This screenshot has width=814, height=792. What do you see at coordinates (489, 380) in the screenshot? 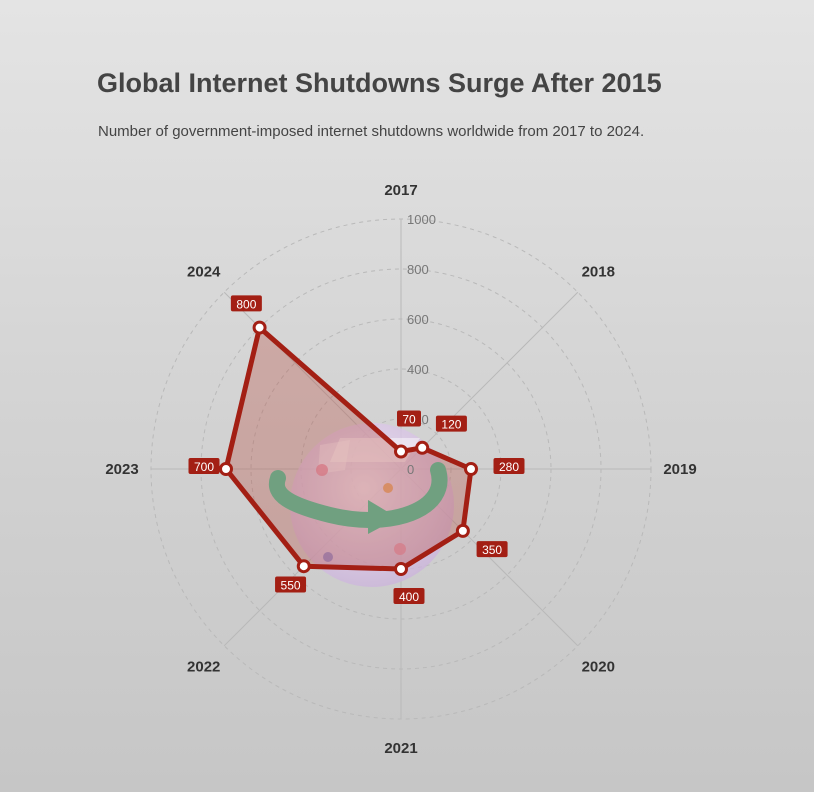
I see `grid-spoke` at bounding box center [489, 380].